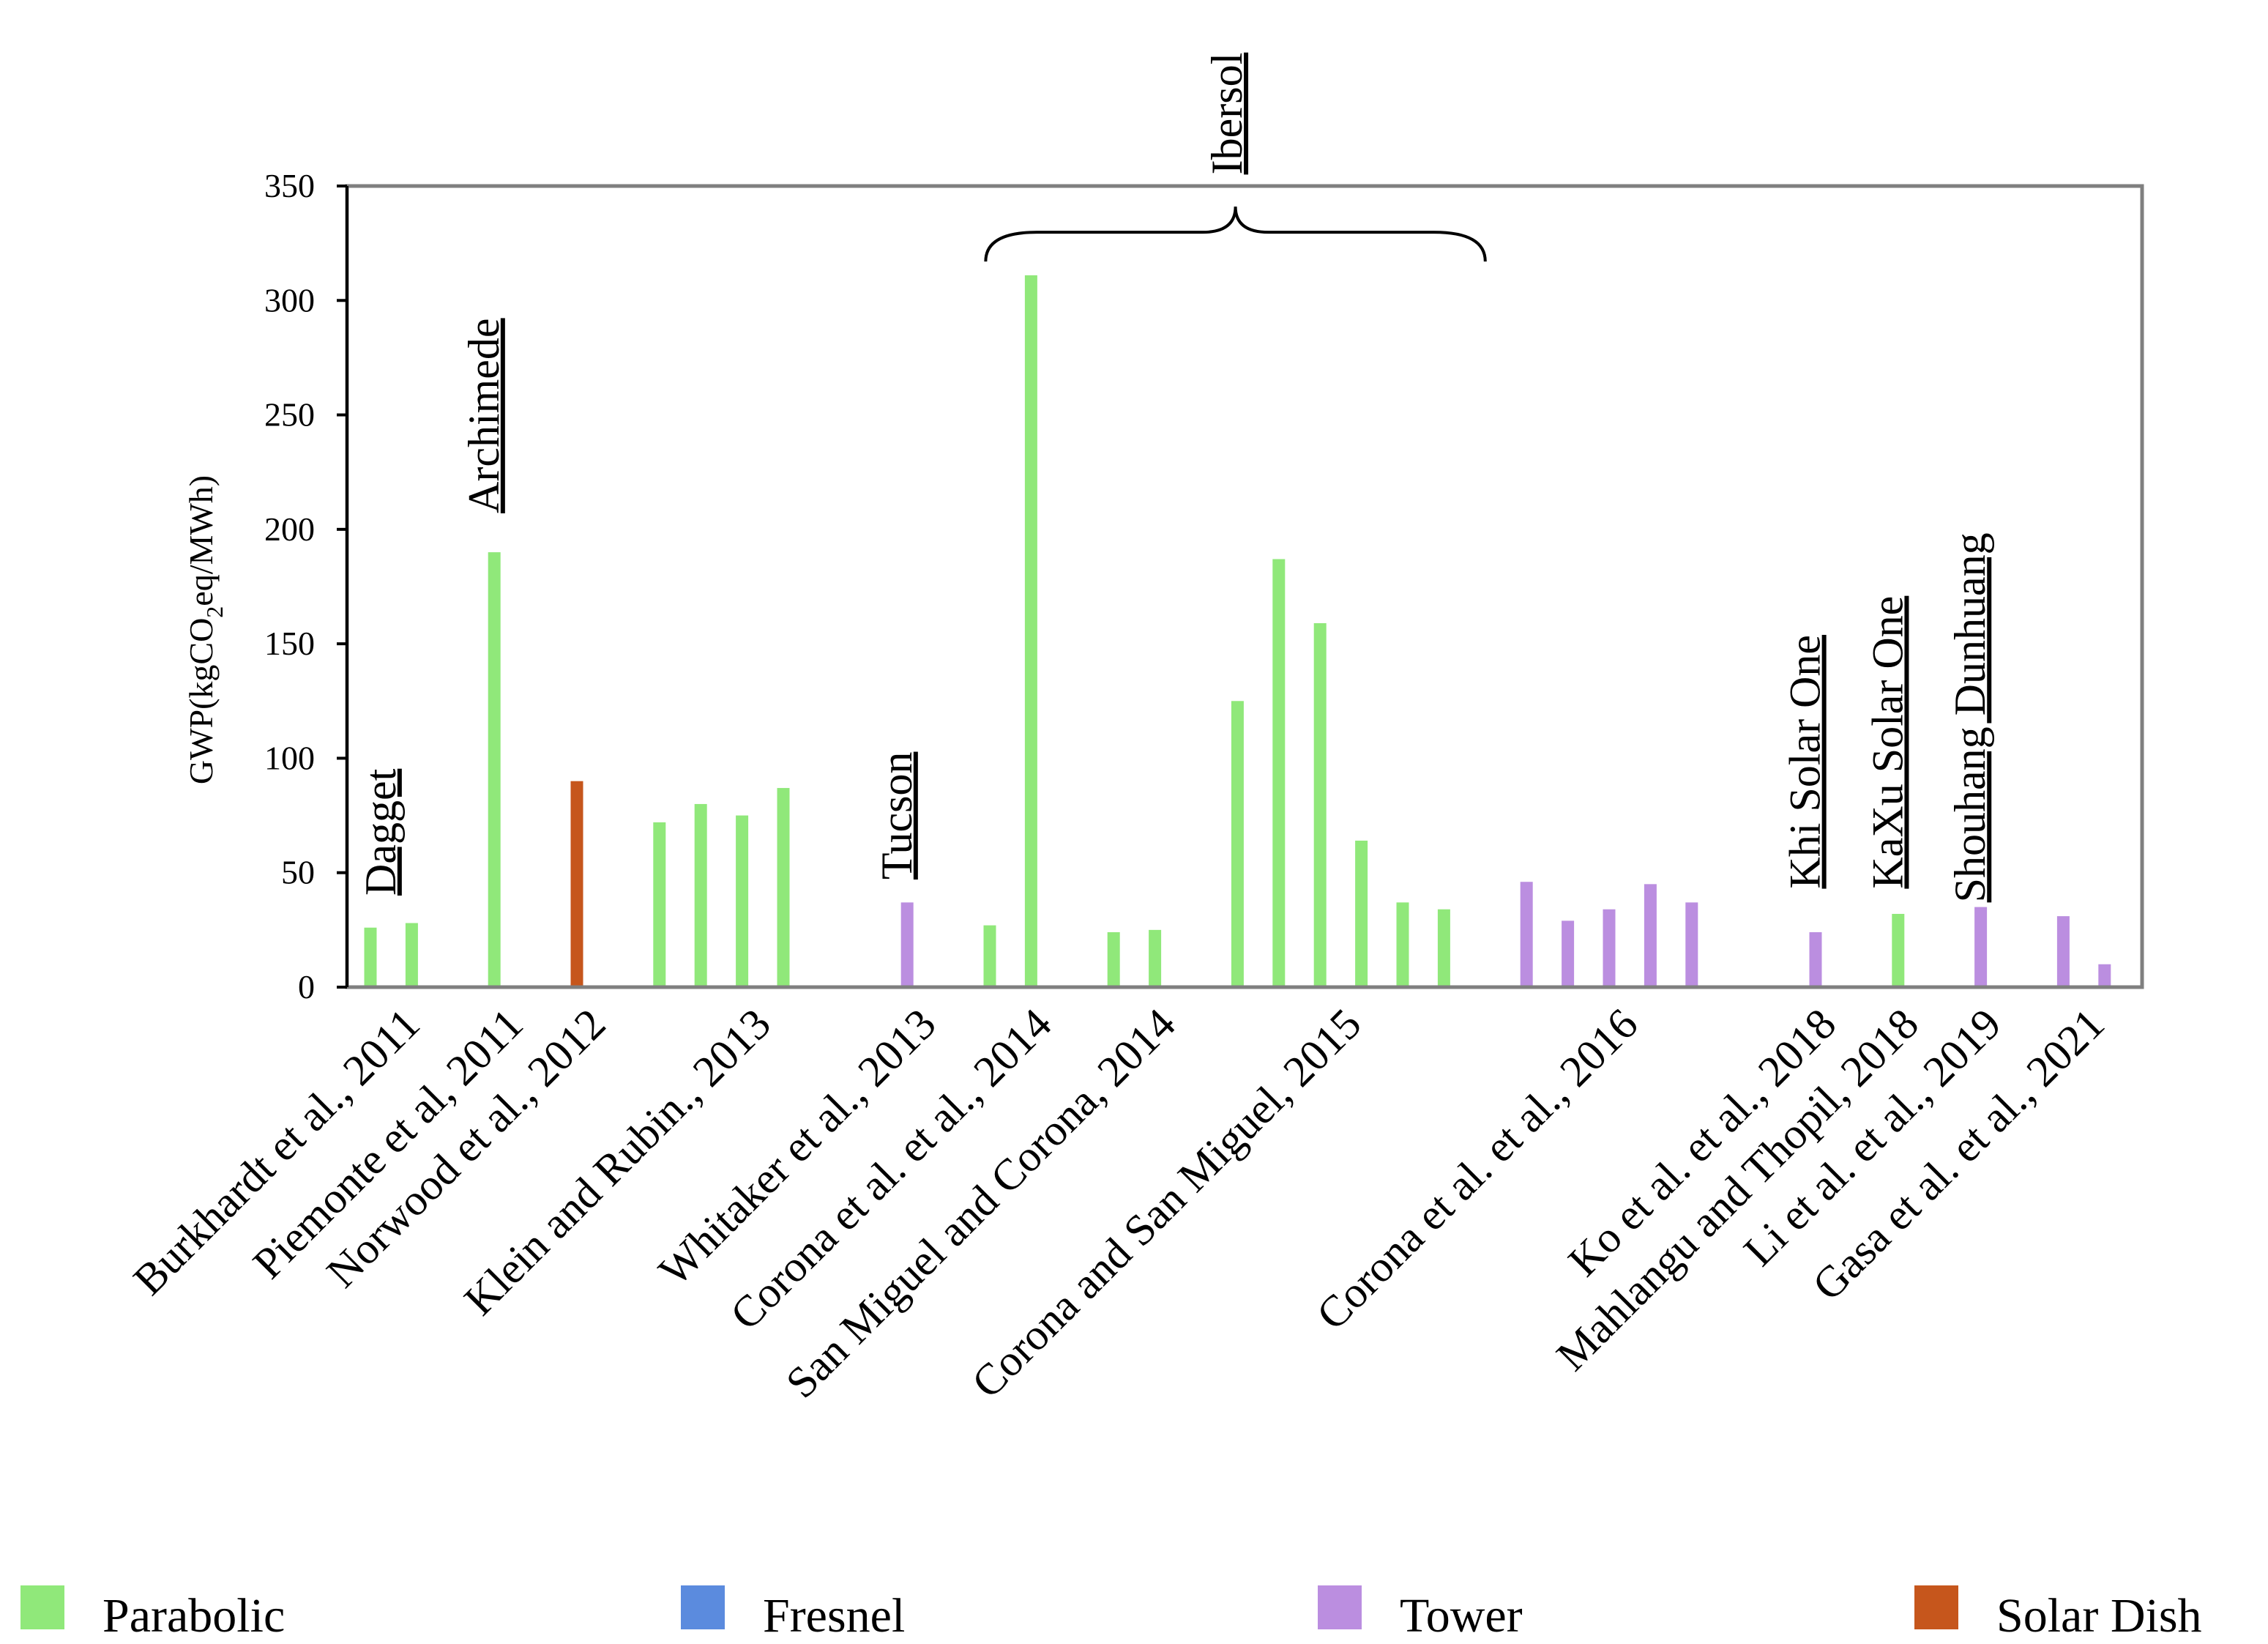  What do you see at coordinates (1227, 114) in the screenshot?
I see `annotation-3: Ibersol` at bounding box center [1227, 114].